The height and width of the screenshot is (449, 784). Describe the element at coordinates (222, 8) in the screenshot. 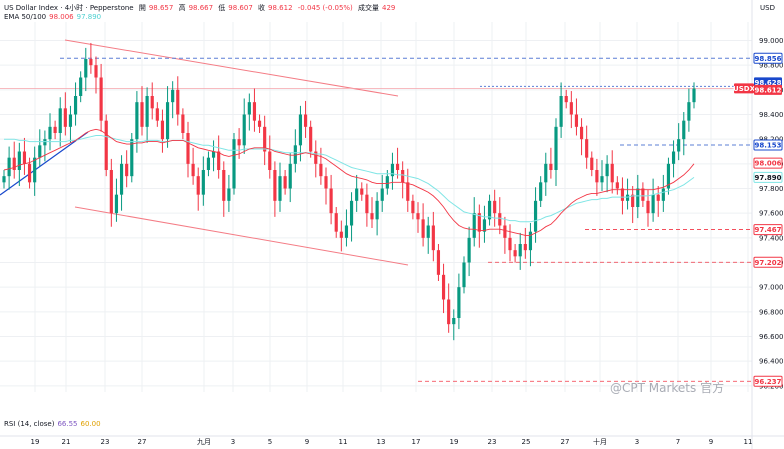

I see `low-label: 低` at that location.